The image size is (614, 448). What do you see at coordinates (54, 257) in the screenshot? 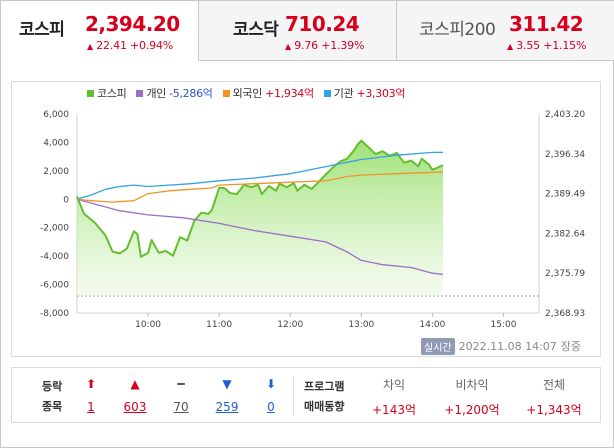
I see `left-tick-label: -4,000` at bounding box center [54, 257].